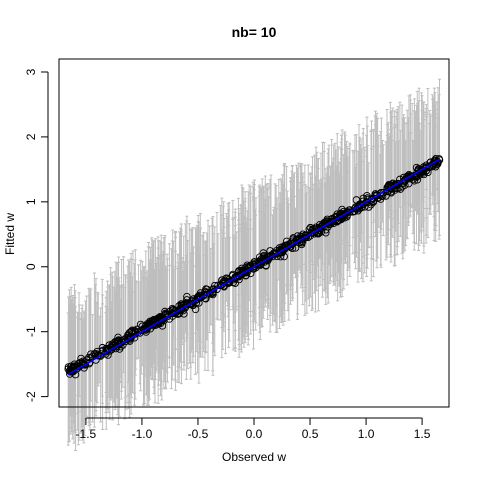  Describe the element at coordinates (254, 434) in the screenshot. I see `x-tick-label: 0.0` at that location.